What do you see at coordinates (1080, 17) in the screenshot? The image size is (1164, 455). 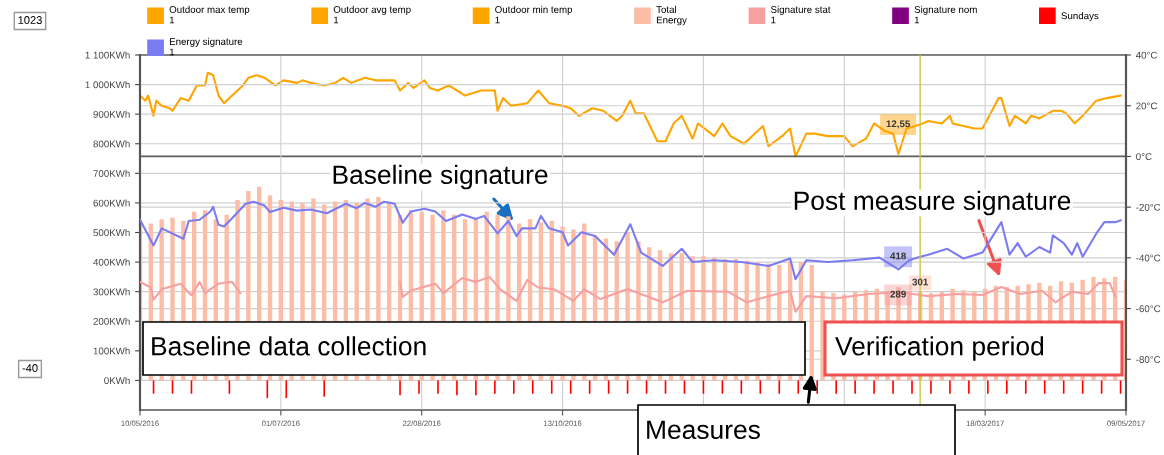 I see `legend-label: Sundays` at bounding box center [1080, 17].